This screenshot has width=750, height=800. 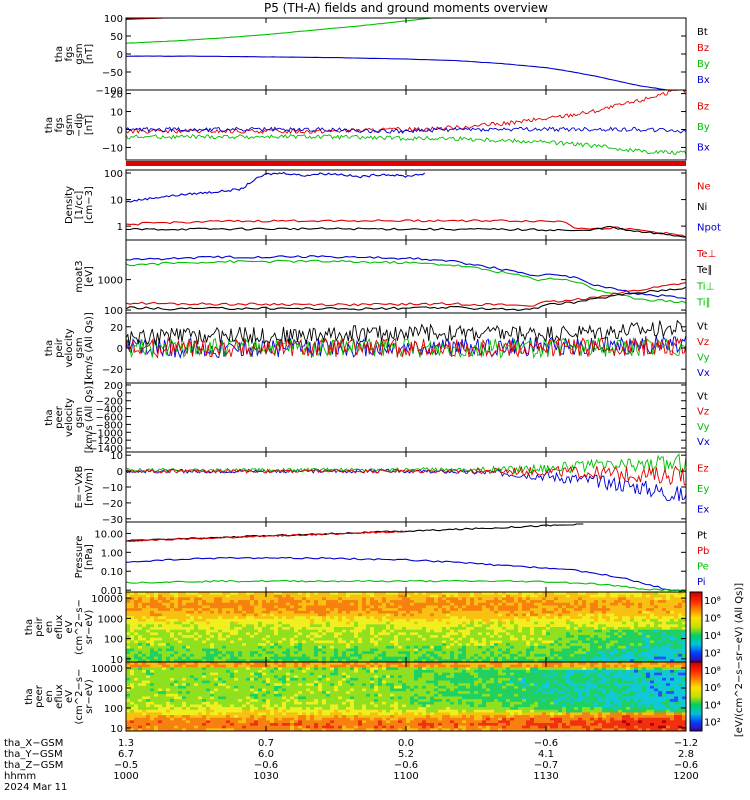 What do you see at coordinates (703, 489) in the screenshot?
I see `legend-entry: Ey` at bounding box center [703, 489].